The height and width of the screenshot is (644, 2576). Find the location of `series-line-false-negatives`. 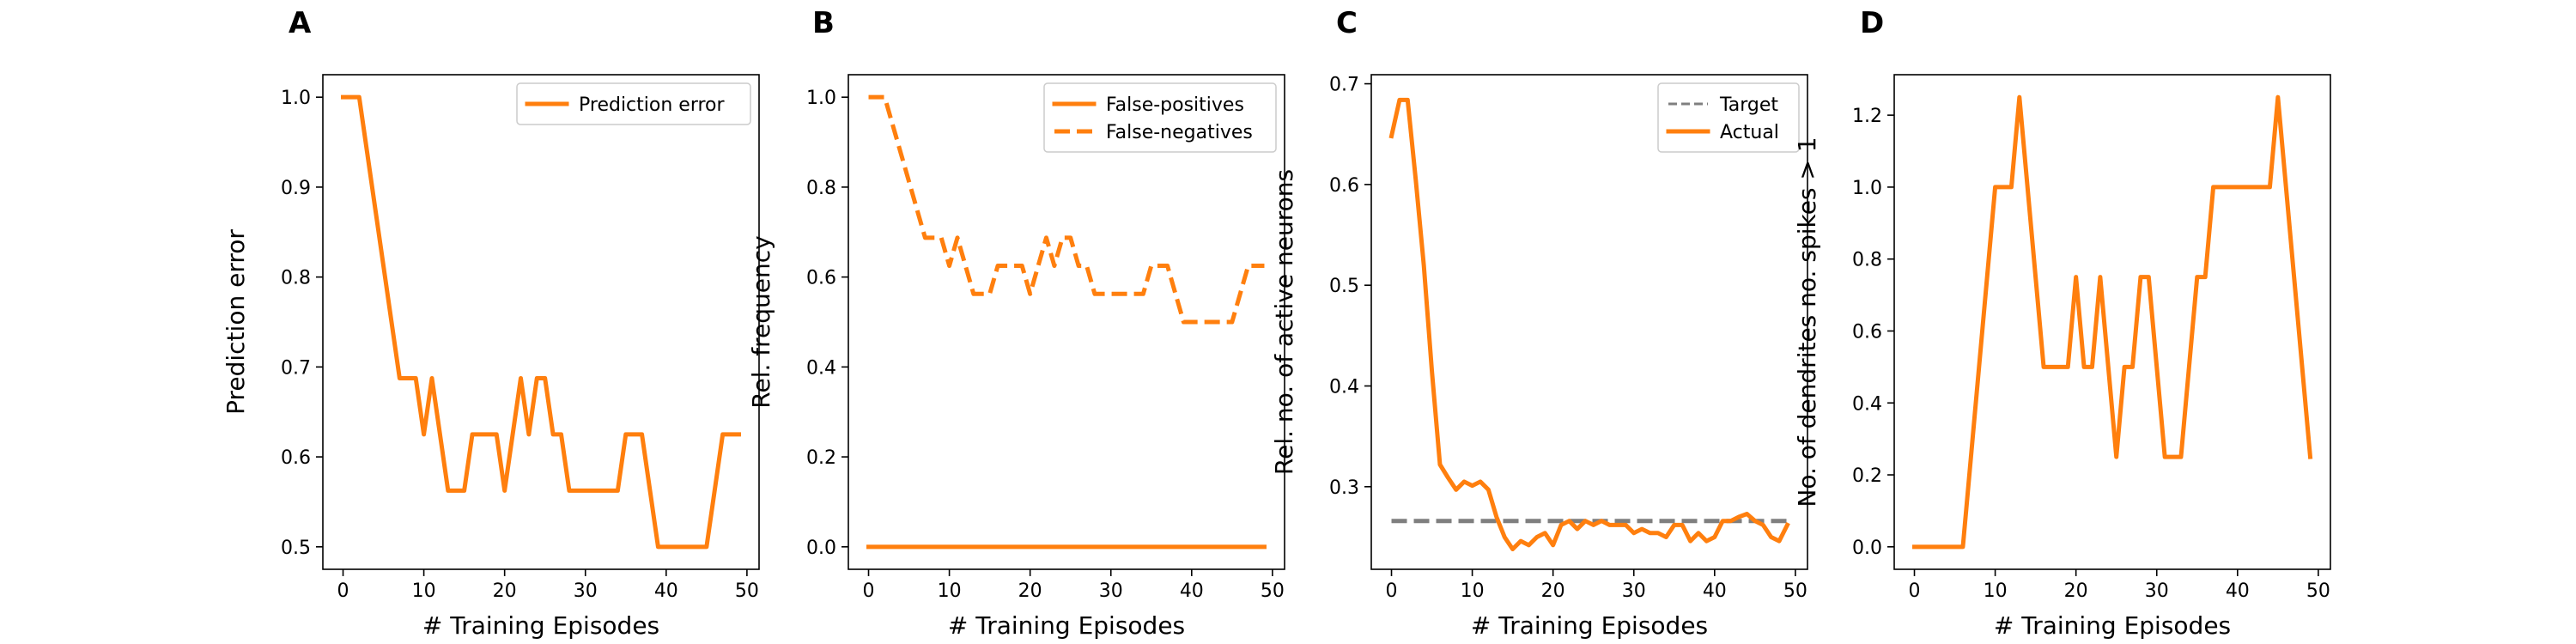

series-line-false-negatives is located at coordinates (1067, 209).